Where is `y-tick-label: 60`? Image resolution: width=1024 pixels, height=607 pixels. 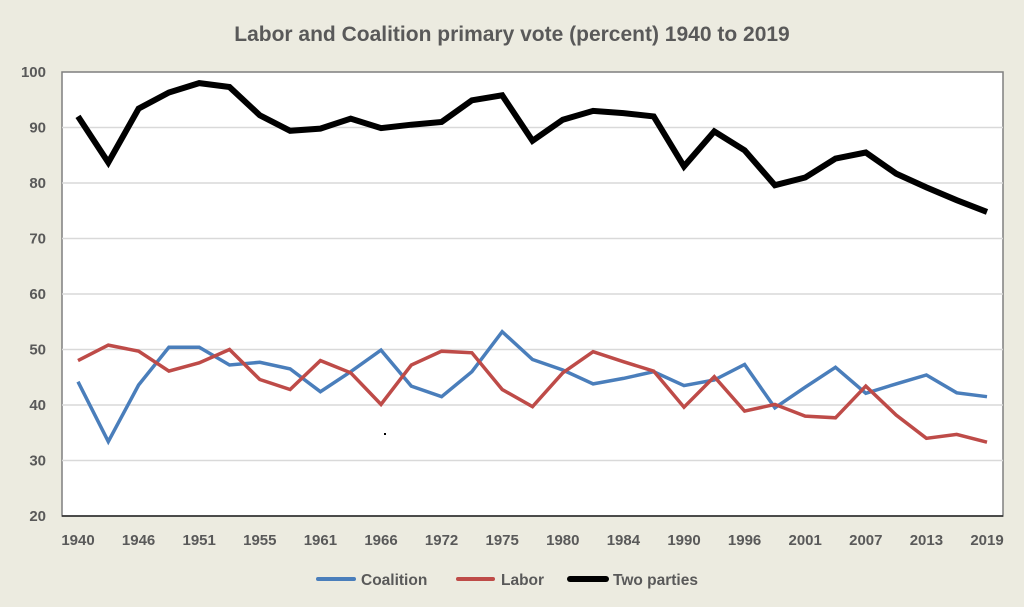 y-tick-label: 60 is located at coordinates (37, 294).